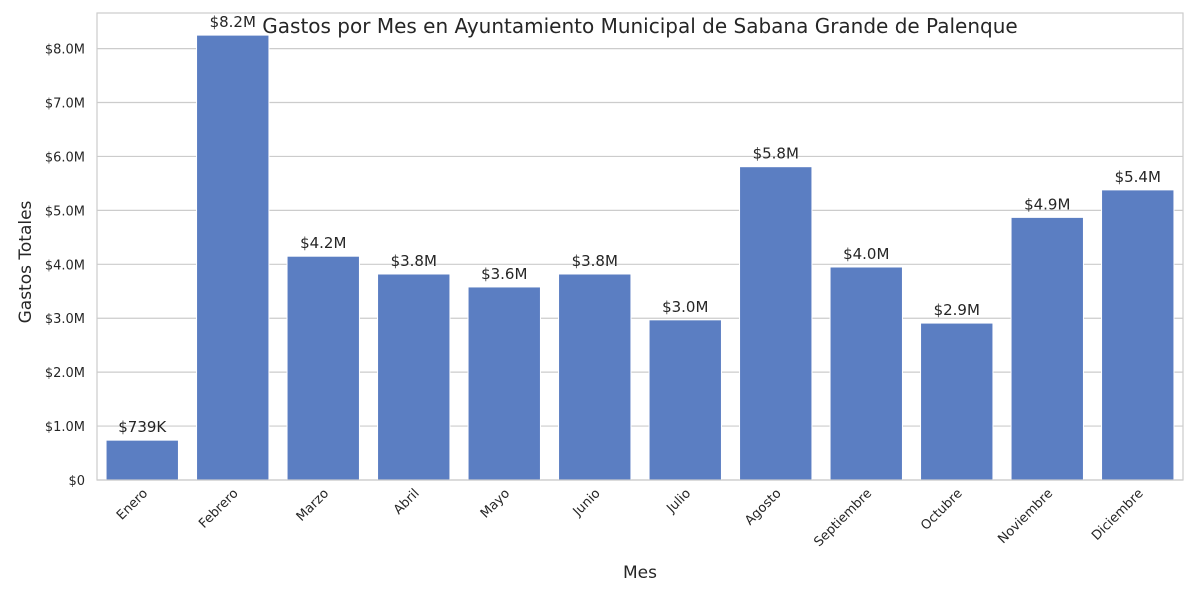  Describe the element at coordinates (323, 368) in the screenshot. I see `bar-marzo` at that location.